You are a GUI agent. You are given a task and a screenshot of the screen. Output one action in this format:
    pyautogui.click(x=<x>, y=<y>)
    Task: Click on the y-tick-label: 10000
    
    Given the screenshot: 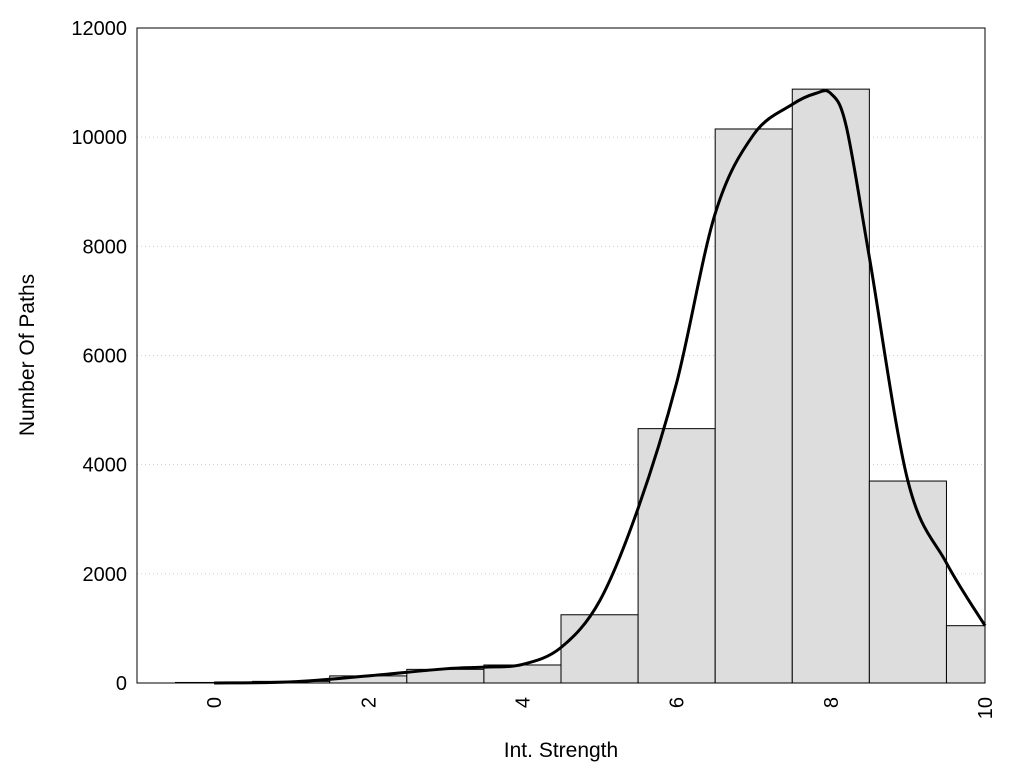 What is the action you would take?
    pyautogui.click(x=99, y=138)
    